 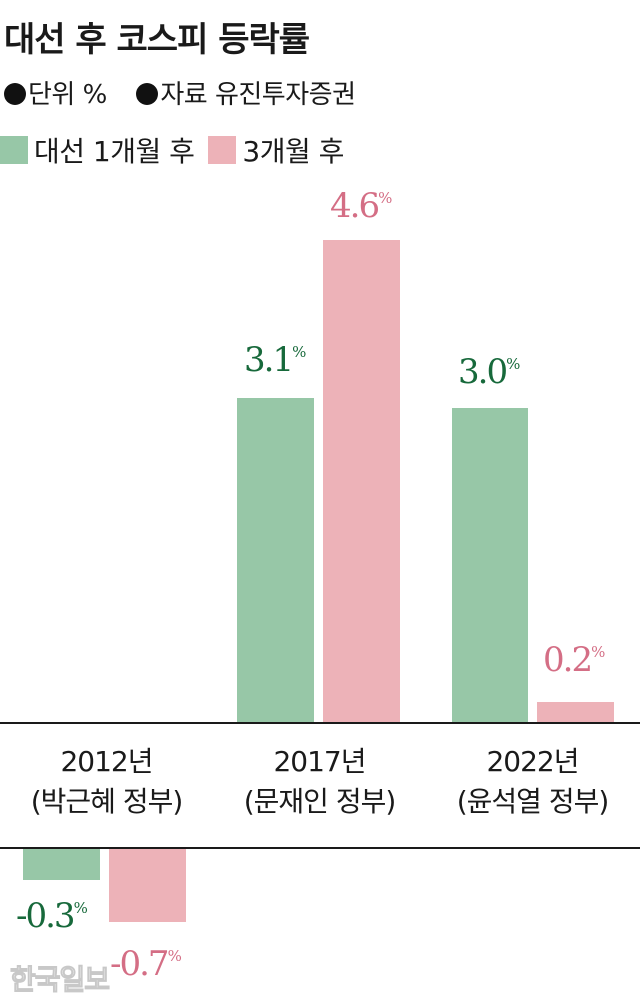 I want to click on value-label-2012-1m: -0.3%, so click(x=52, y=916).